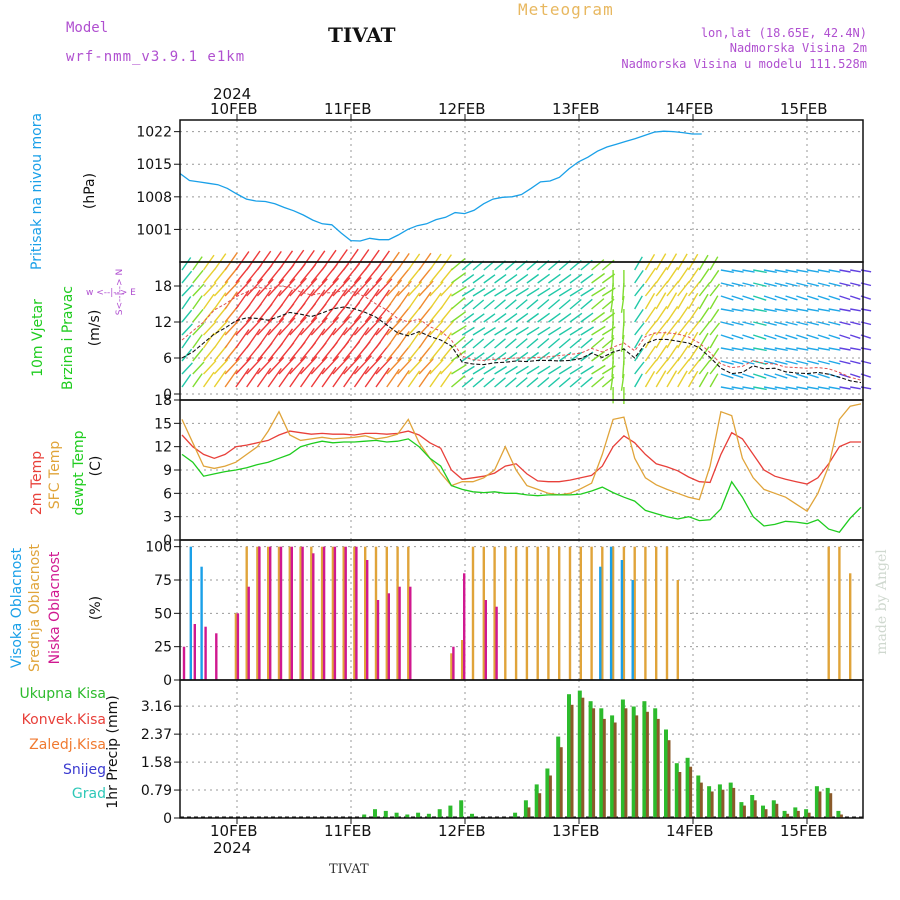 The image size is (900, 900). I want to click on cloud-tick-label-1: 25, so click(163, 648).